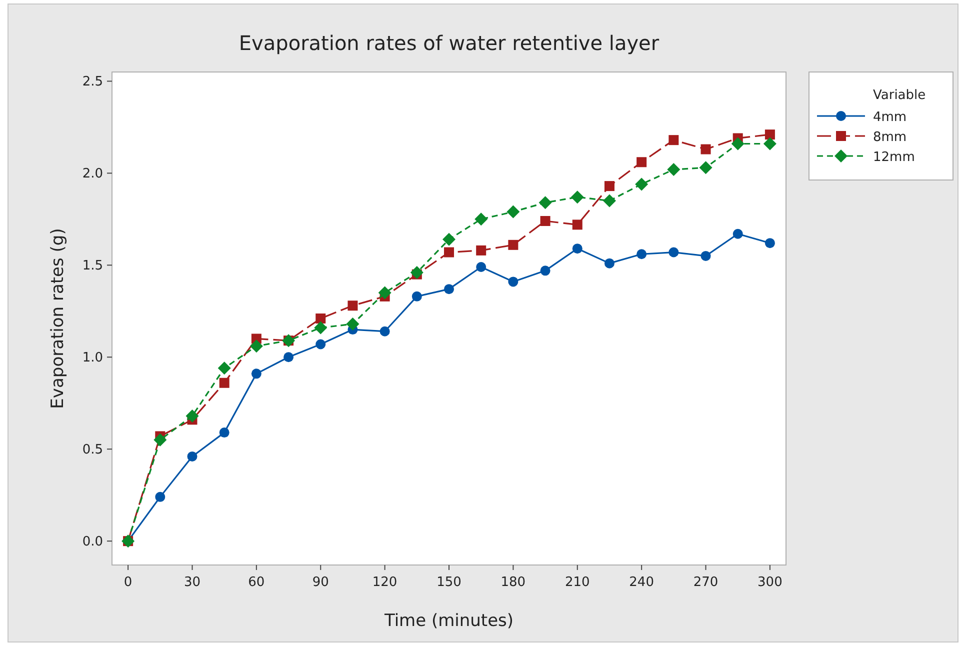 The height and width of the screenshot is (647, 963). Describe the element at coordinates (385, 582) in the screenshot. I see `x-tick-label: 120` at that location.